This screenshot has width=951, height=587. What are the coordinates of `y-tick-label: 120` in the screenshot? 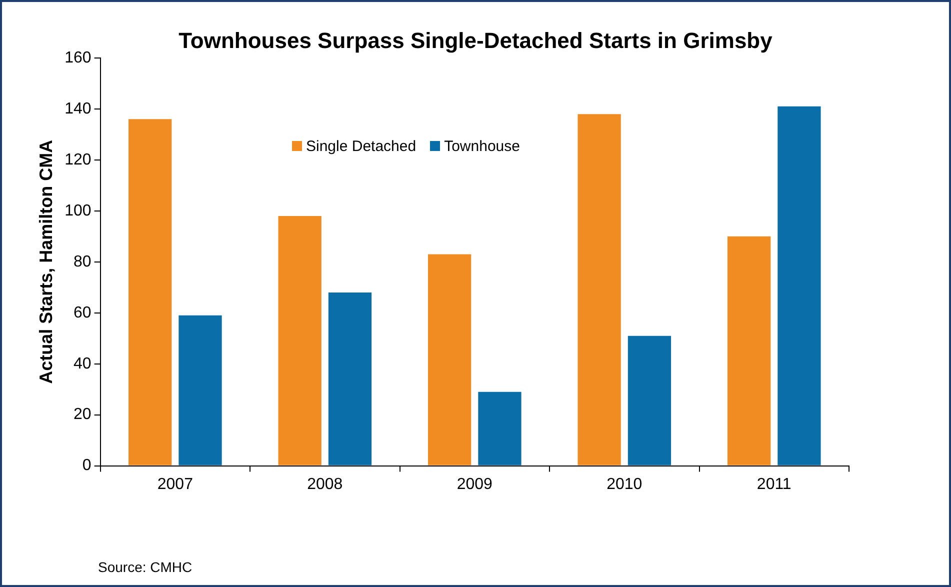 It's located at (78, 159).